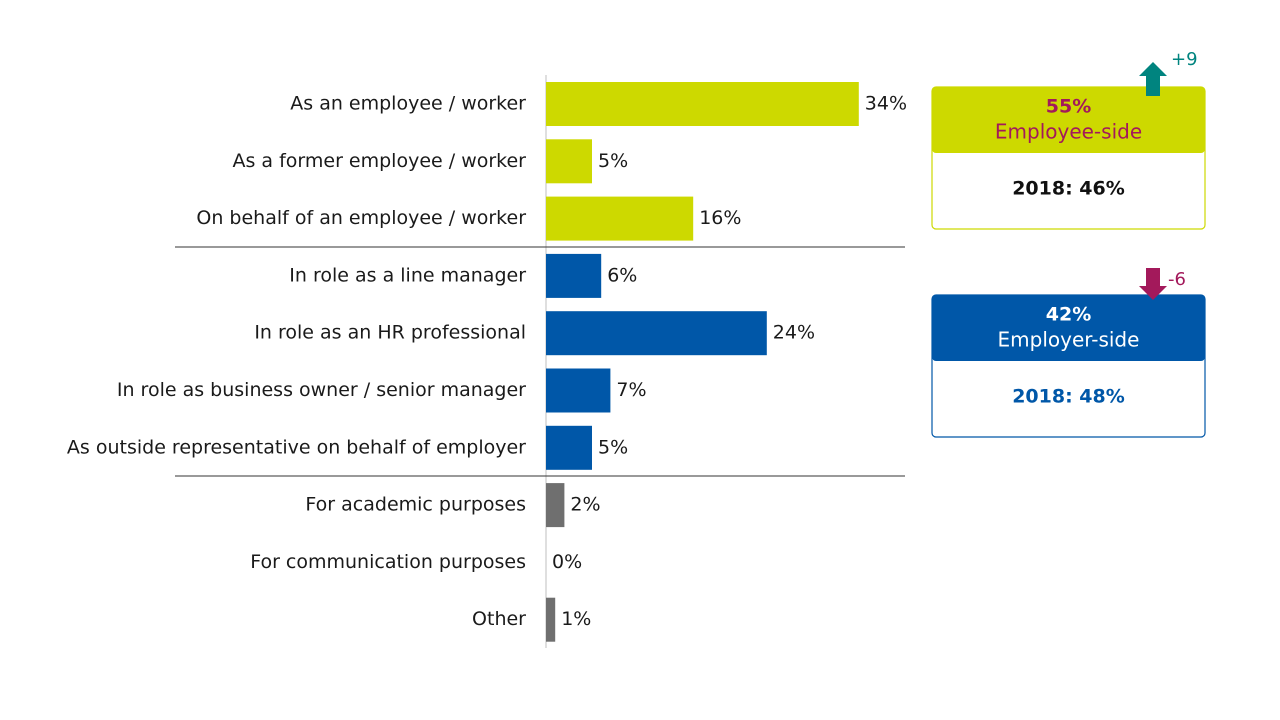 The width and height of the screenshot is (1280, 720). I want to click on category-label: For academic purposes, so click(415, 505).